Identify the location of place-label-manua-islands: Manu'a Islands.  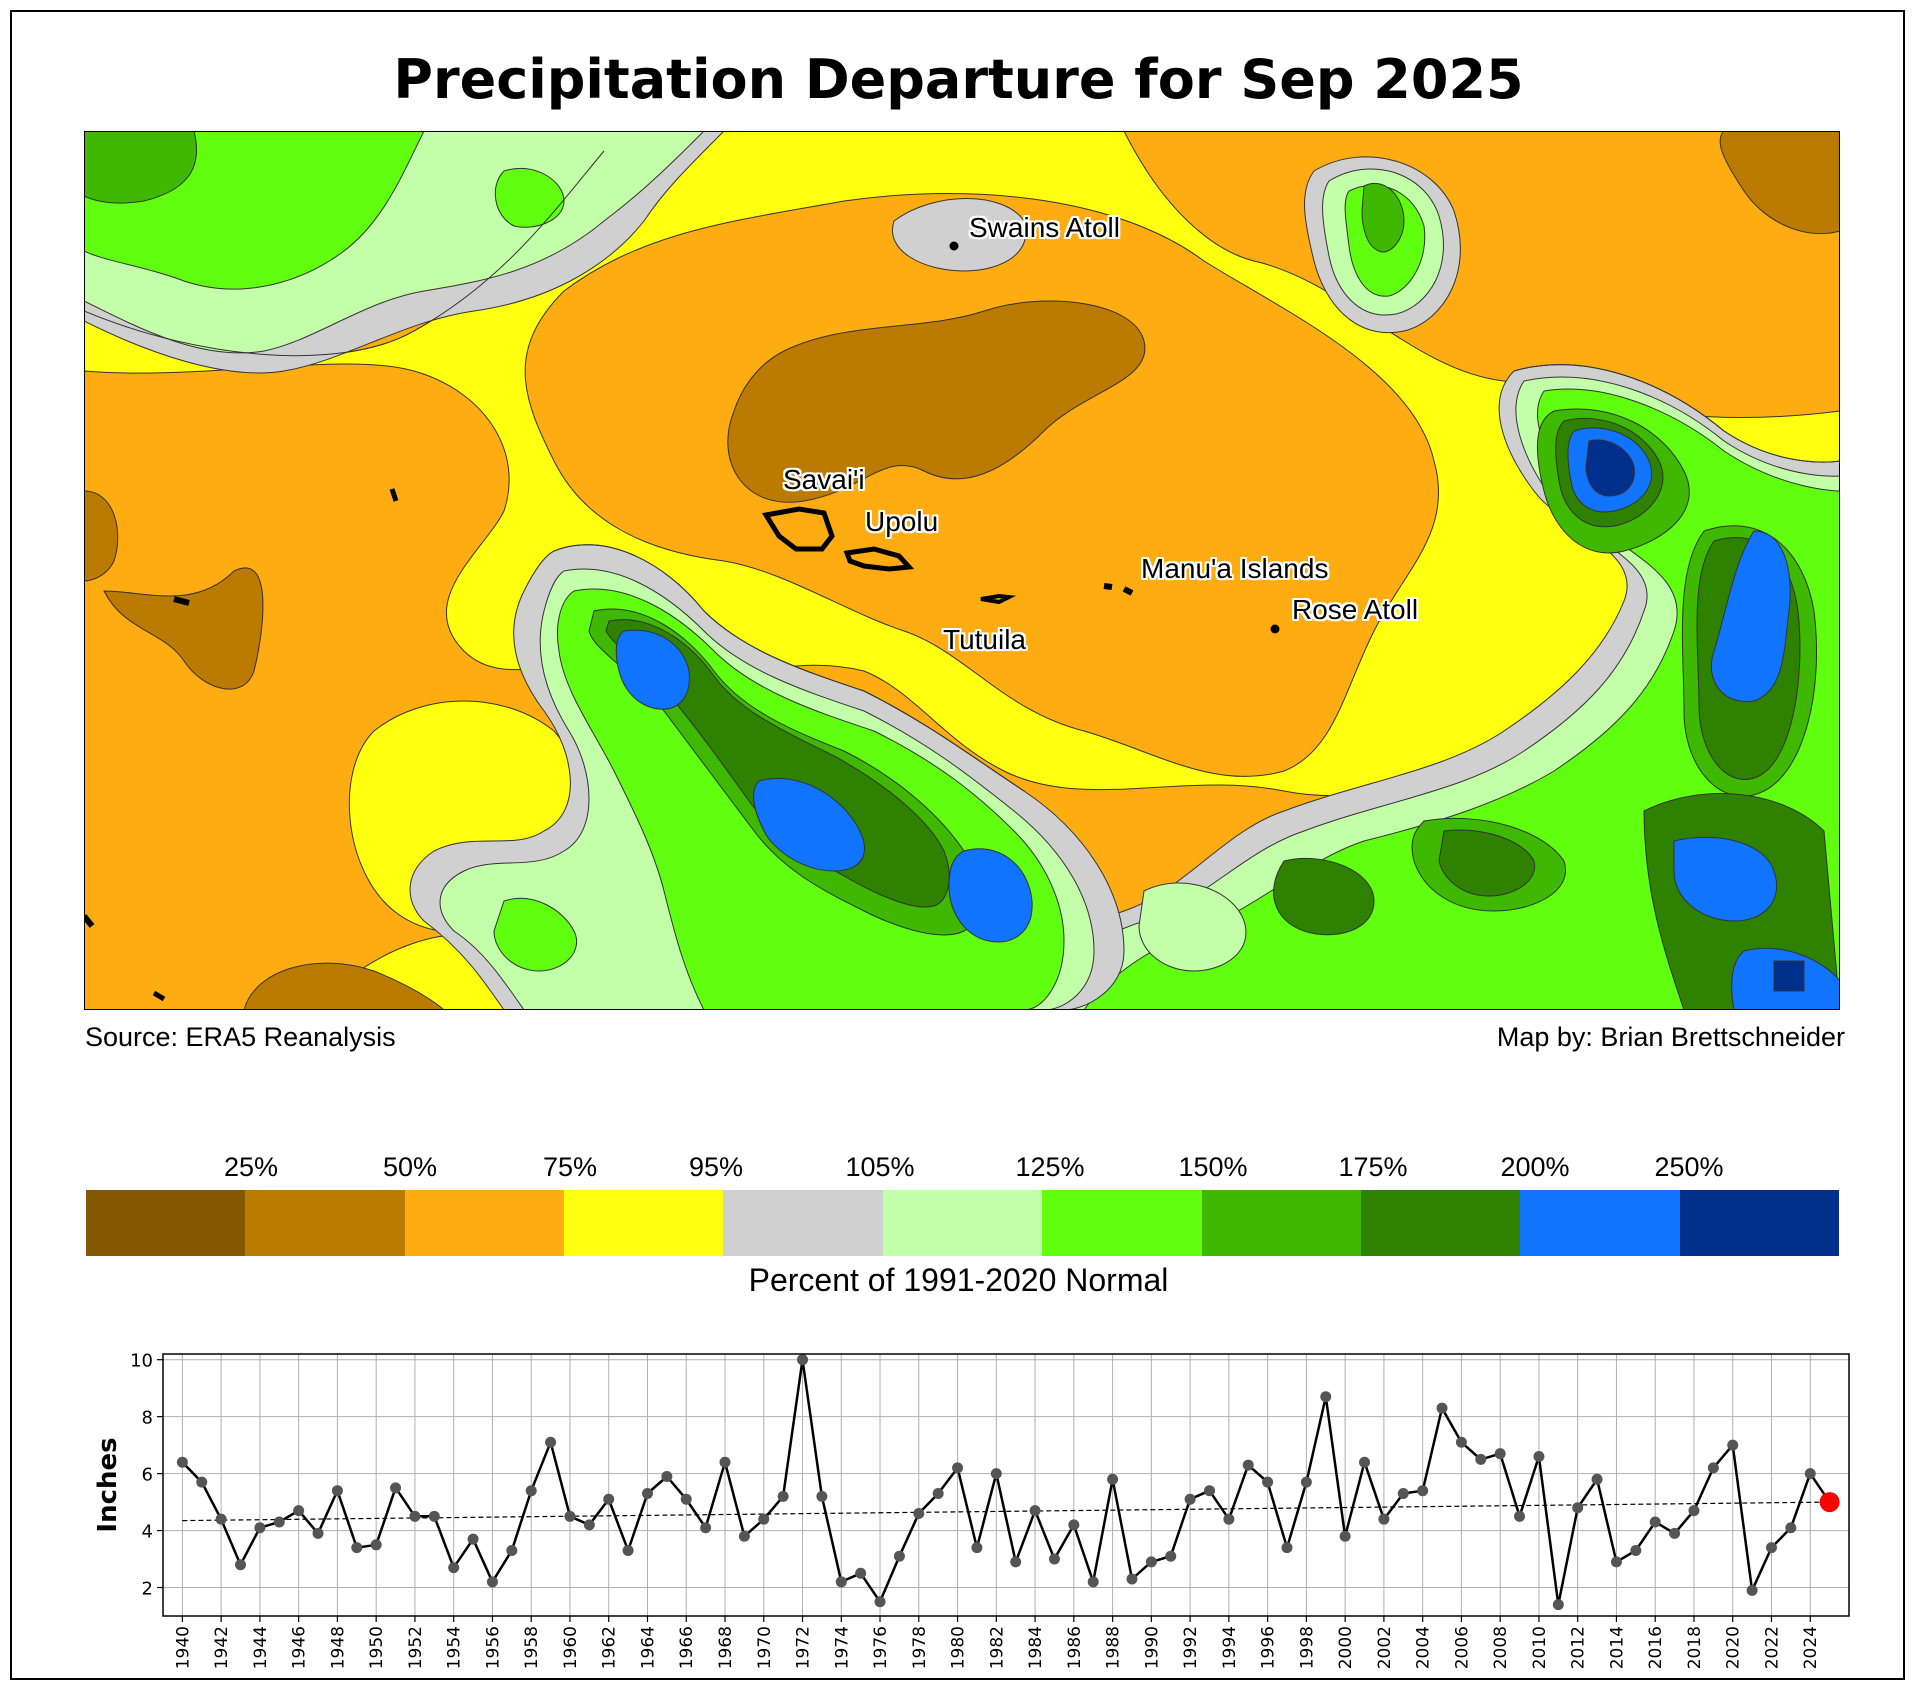
(1235, 568).